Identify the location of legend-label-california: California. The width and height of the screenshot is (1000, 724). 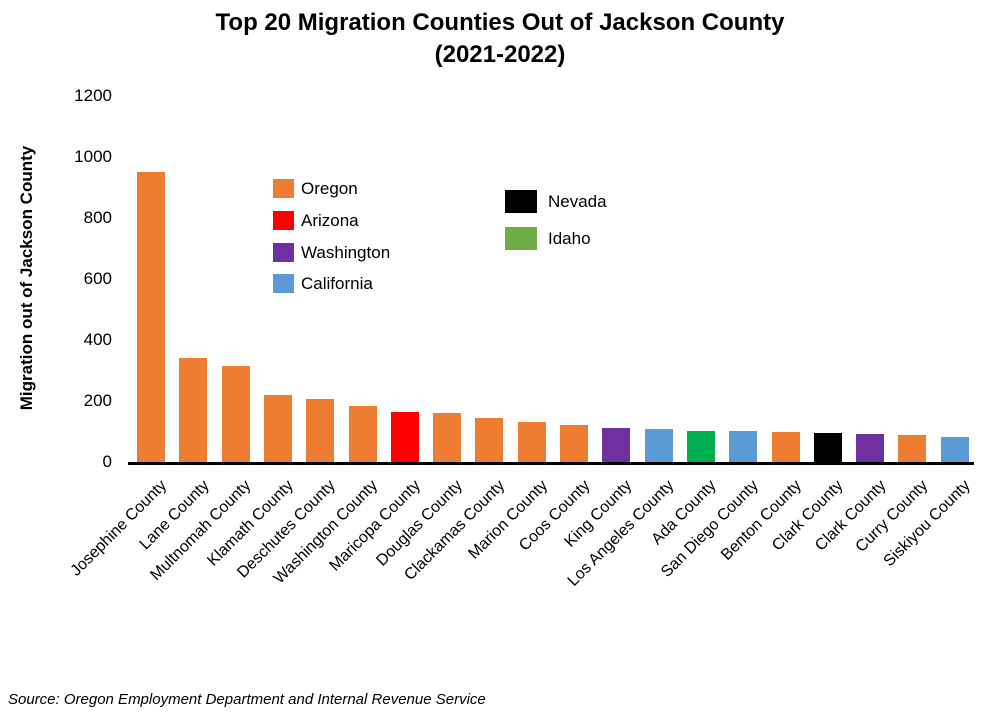
(337, 283).